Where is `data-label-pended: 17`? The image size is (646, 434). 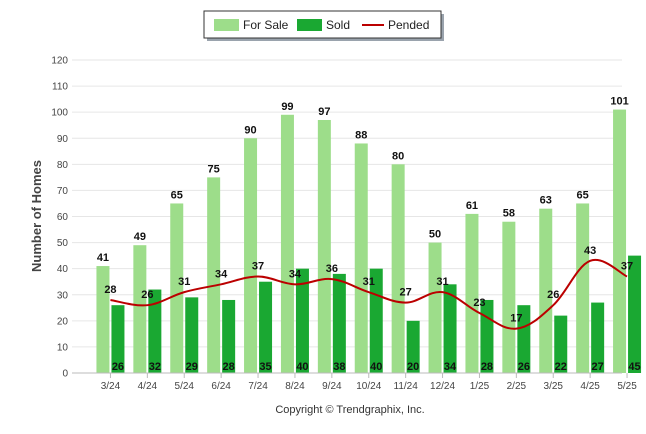
data-label-pended: 17 is located at coordinates (516, 319).